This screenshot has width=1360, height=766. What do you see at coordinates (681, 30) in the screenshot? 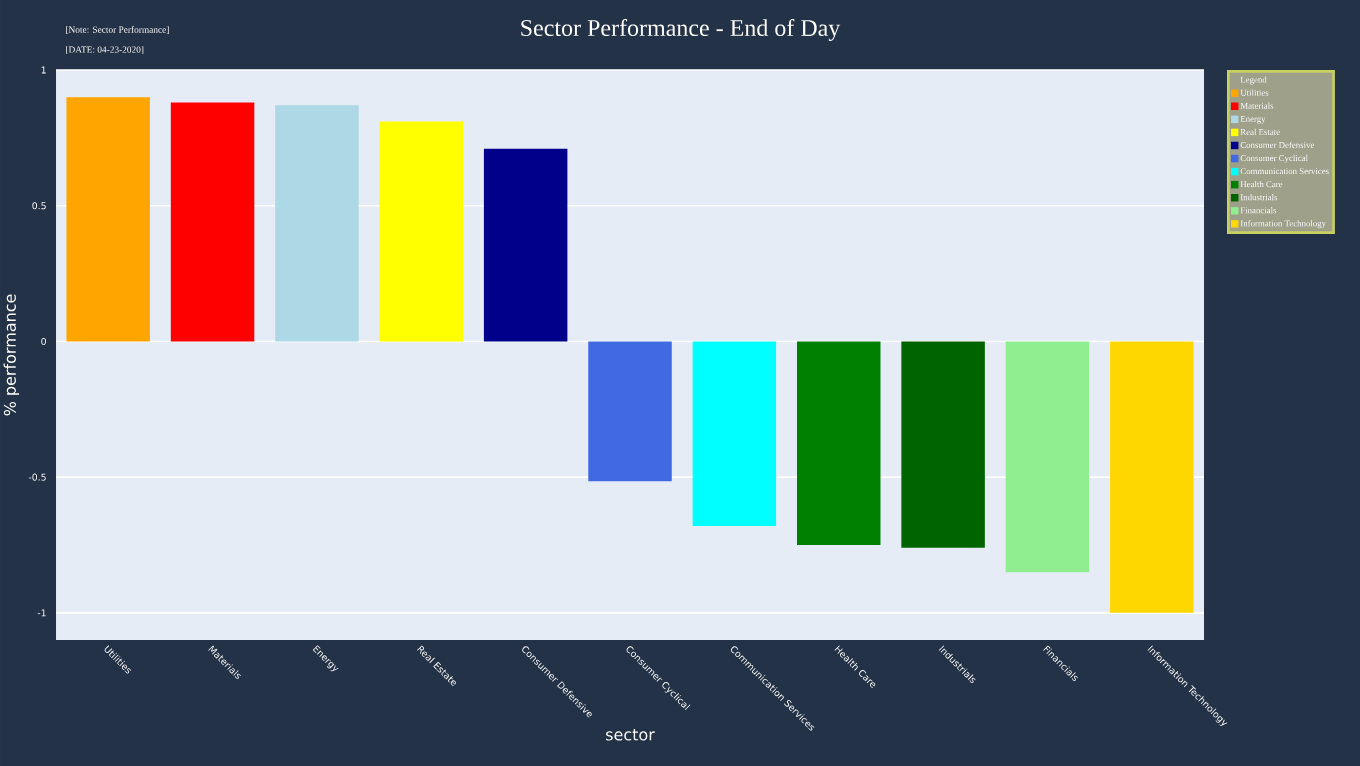
I see `chart-title: Sector Performance - End of Day` at bounding box center [681, 30].